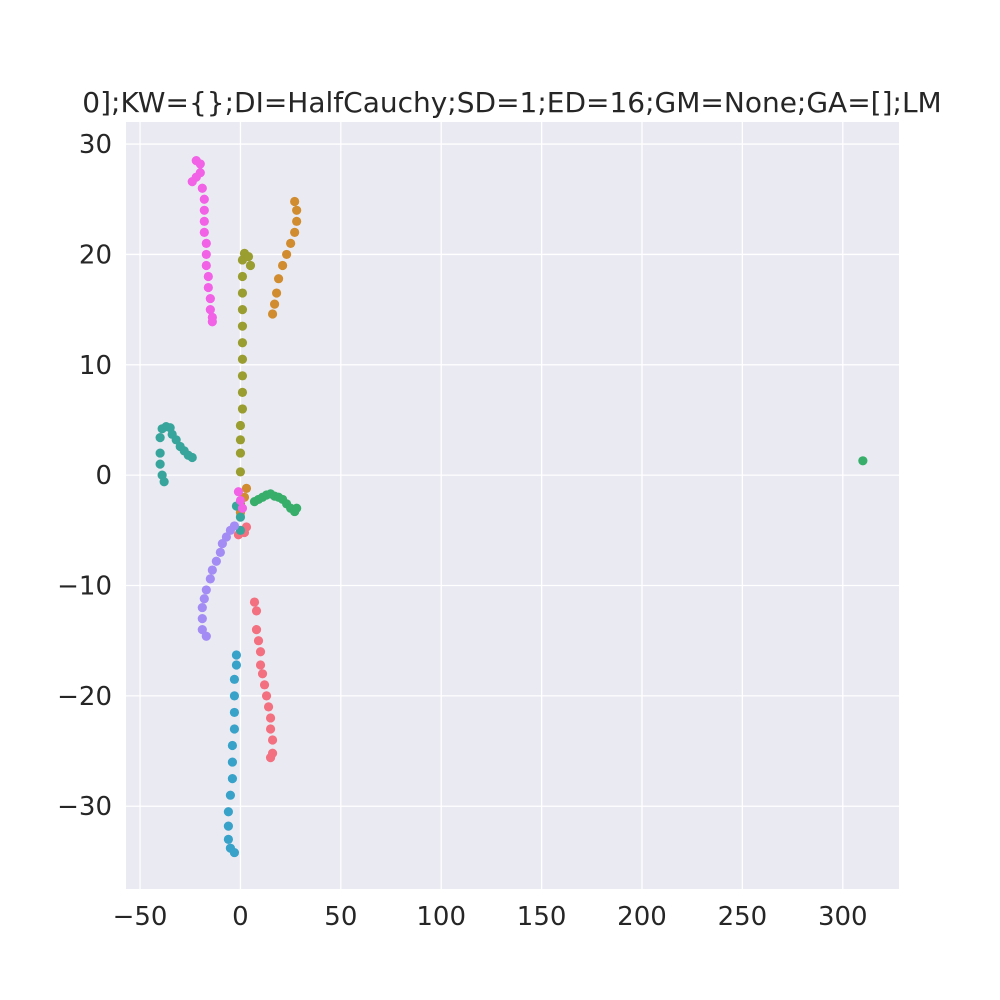 The height and width of the screenshot is (1000, 1000). Describe the element at coordinates (95, 145) in the screenshot. I see `y-tick-label: 30` at that location.